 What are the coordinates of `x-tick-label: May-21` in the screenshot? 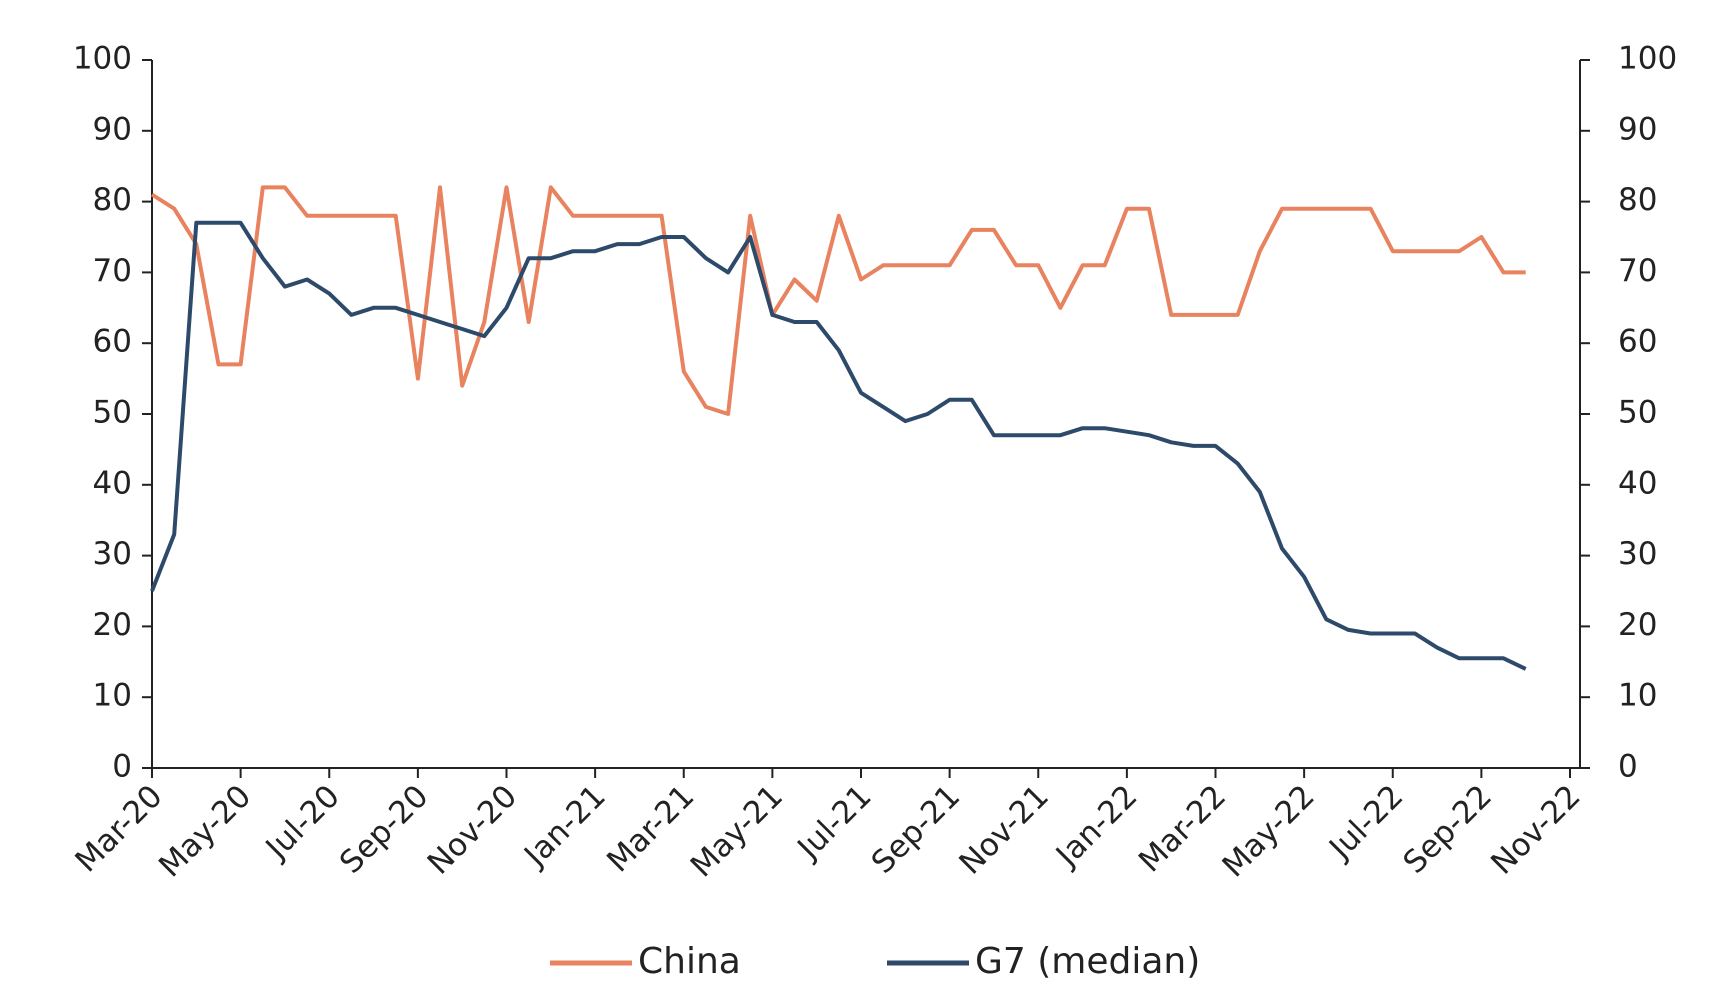 It's located at (737, 831).